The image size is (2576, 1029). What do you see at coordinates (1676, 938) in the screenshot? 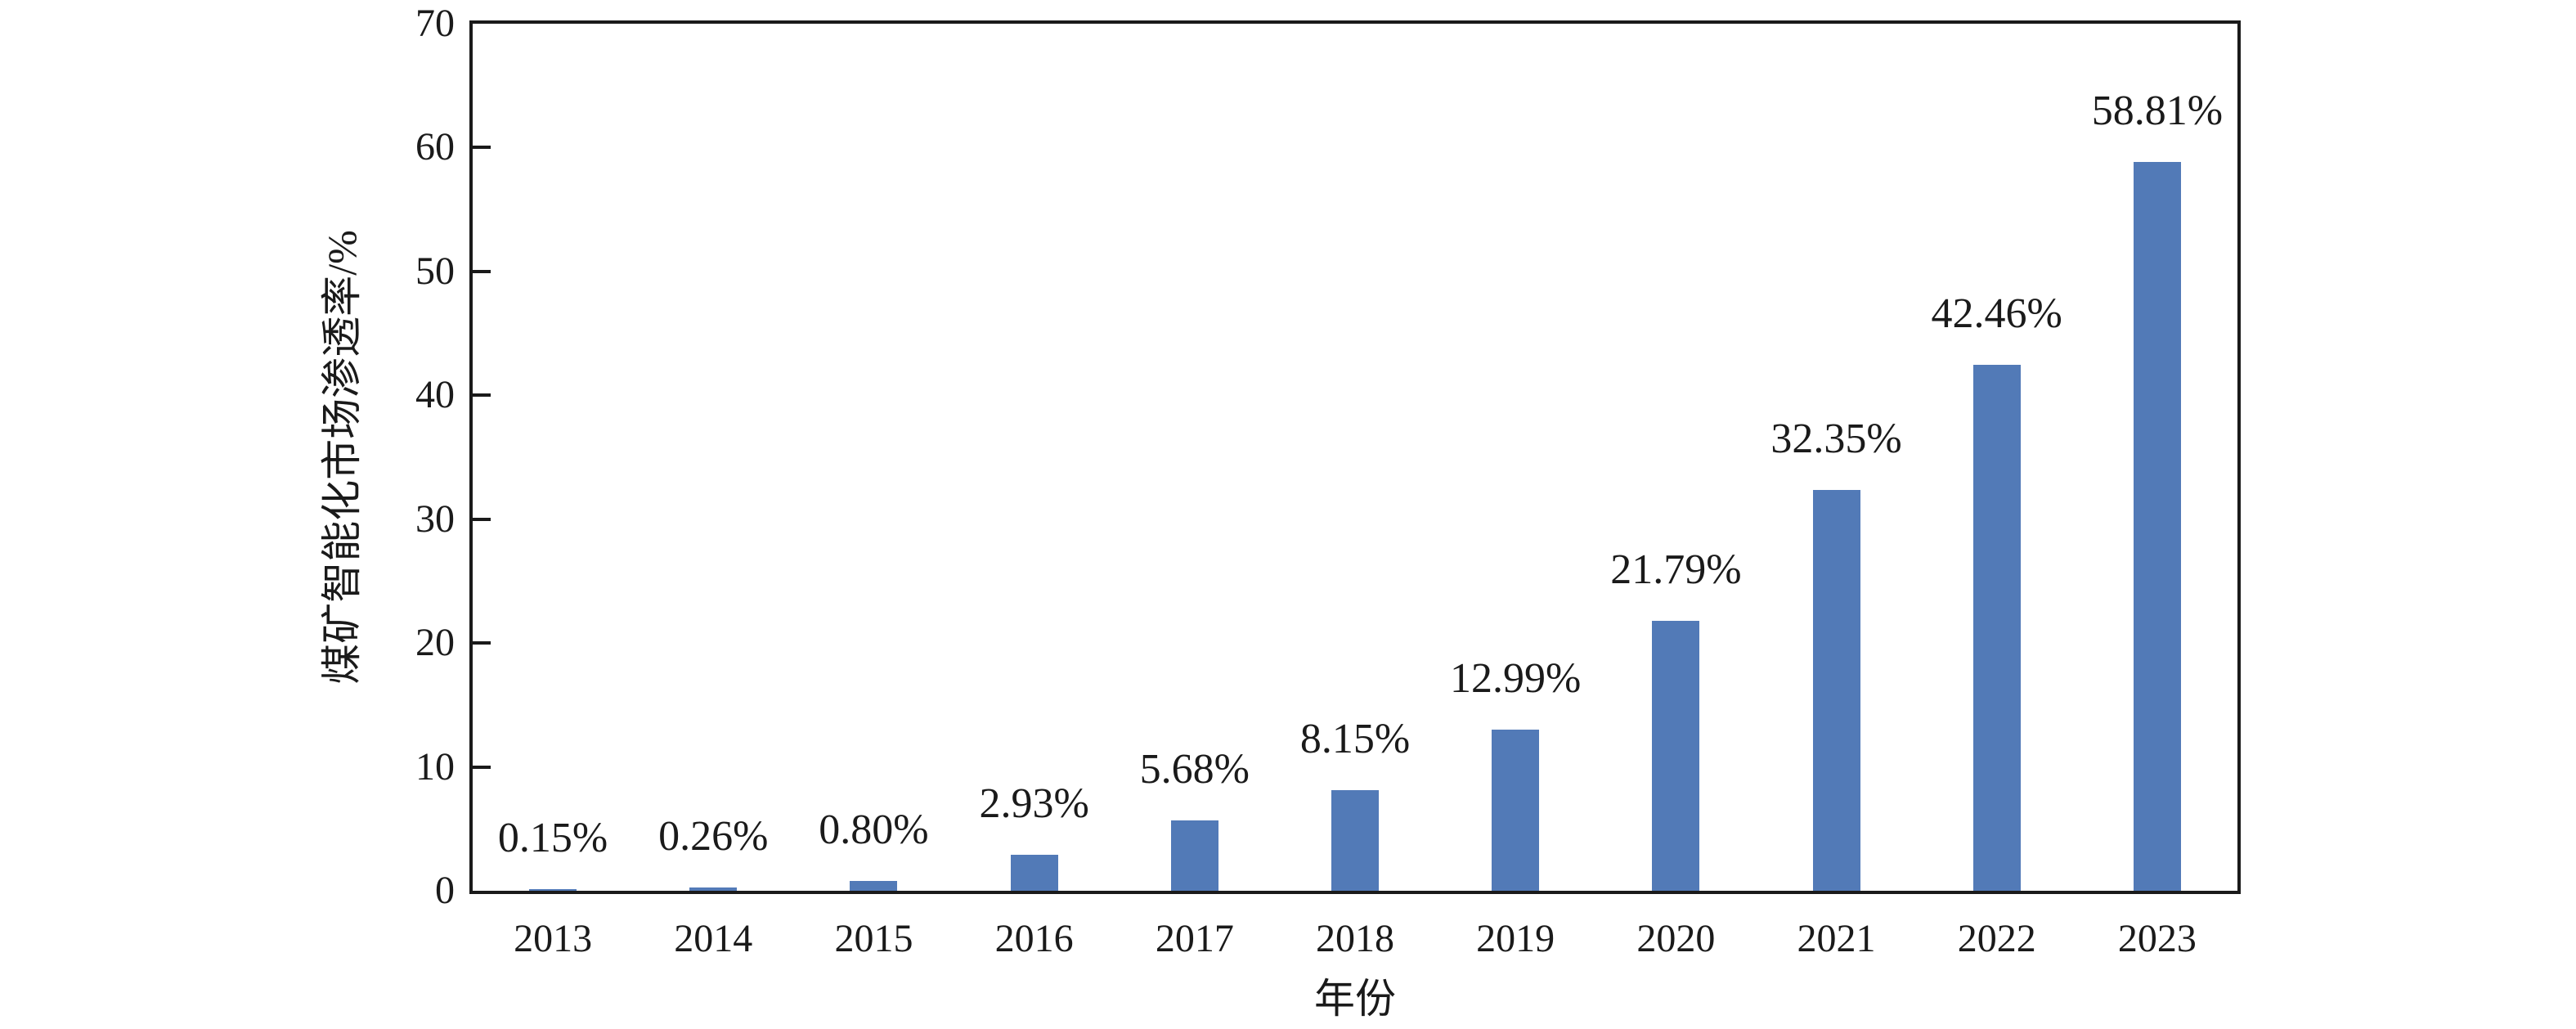
I see `x-tick-label: 2020` at bounding box center [1676, 938].